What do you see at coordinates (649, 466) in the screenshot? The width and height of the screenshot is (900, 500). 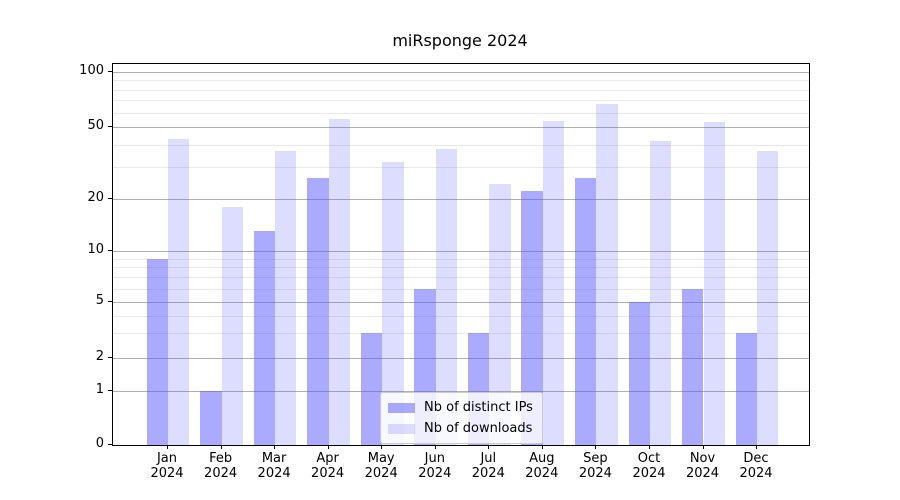 I see `x-tick-label: Oct 2024` at bounding box center [649, 466].